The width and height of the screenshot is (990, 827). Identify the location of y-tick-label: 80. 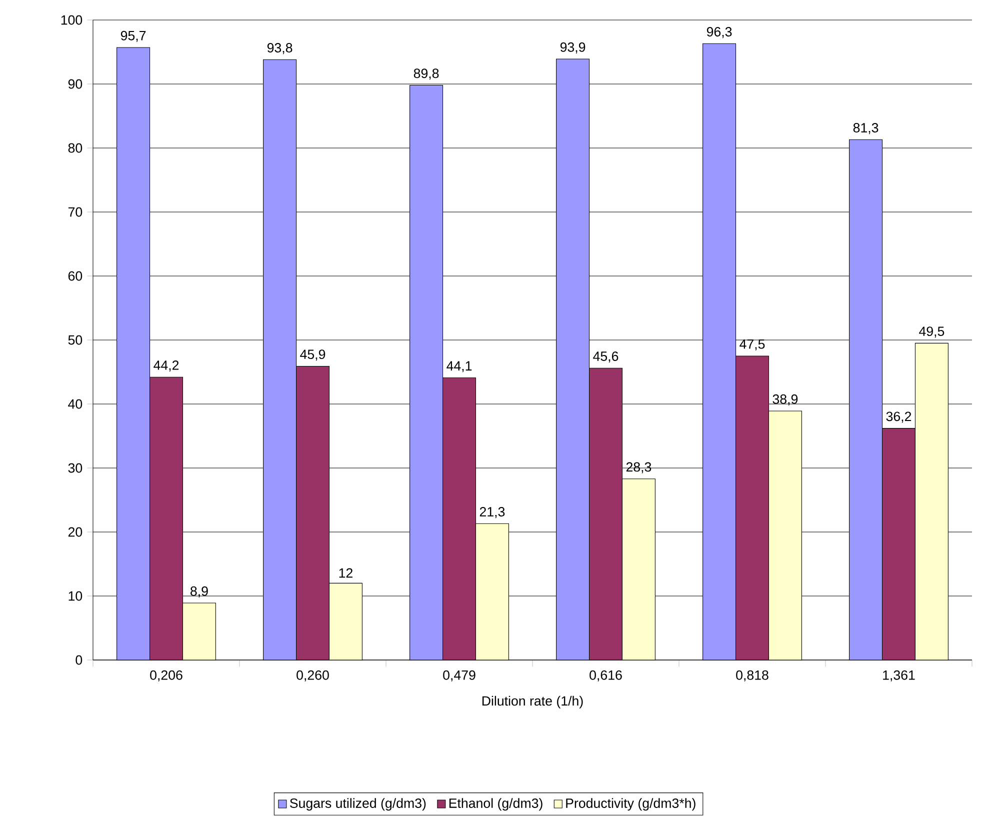
(75, 148).